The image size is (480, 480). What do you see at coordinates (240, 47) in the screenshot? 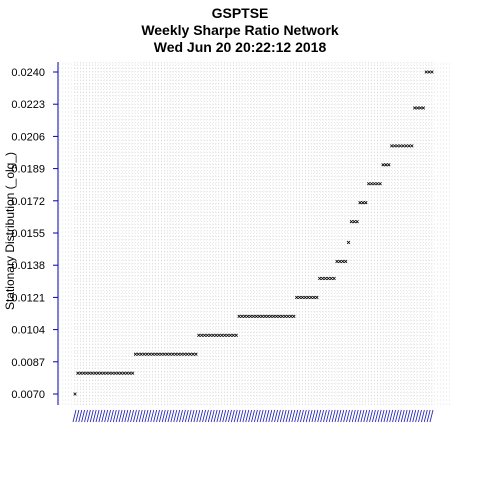
I see `chart-title-line-3: Wed Jun 20 20:22:12 2018` at bounding box center [240, 47].